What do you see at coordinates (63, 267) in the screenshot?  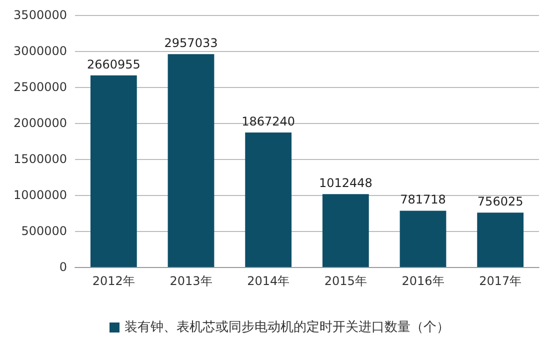 I see `y-tick-label: 0` at bounding box center [63, 267].